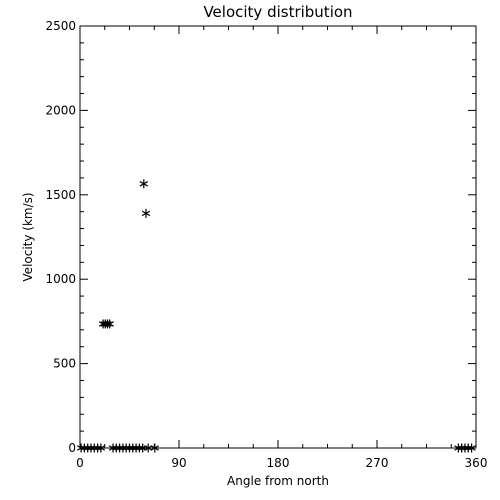 This screenshot has width=500, height=500. Describe the element at coordinates (60, 195) in the screenshot. I see `y-tick-label: 1500` at that location.